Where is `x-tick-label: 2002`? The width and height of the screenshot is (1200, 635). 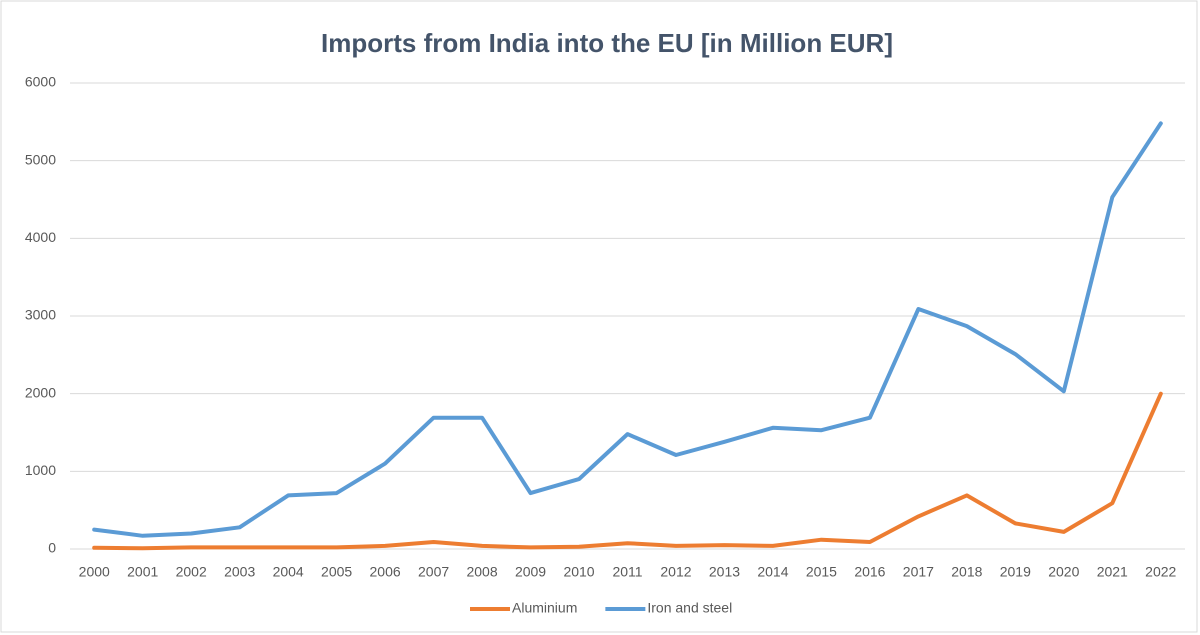 x-tick-label: 2002 is located at coordinates (191, 572).